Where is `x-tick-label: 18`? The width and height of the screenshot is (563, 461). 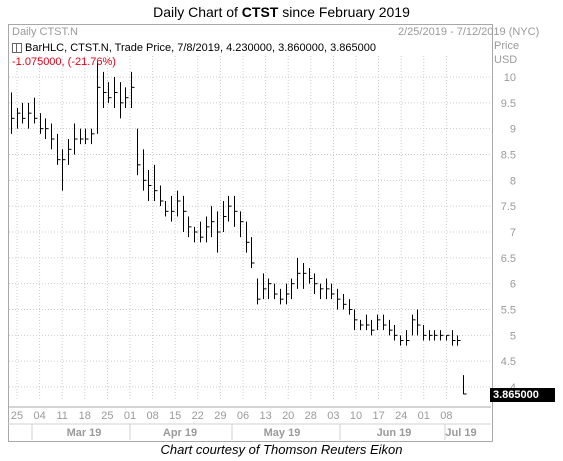
x-tick-label: 18 is located at coordinates (85, 416).